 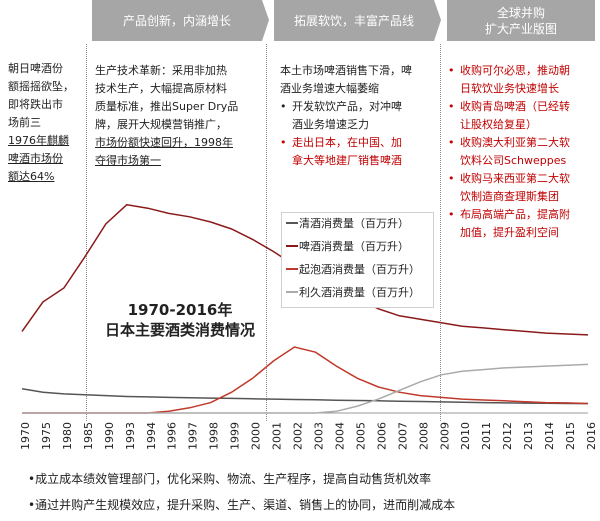 What do you see at coordinates (230, 479) in the screenshot?
I see `footer-line-1: •成立成本绩效管理部门，优化采购、物流、生产程序，提高自动售货机效率` at bounding box center [230, 479].